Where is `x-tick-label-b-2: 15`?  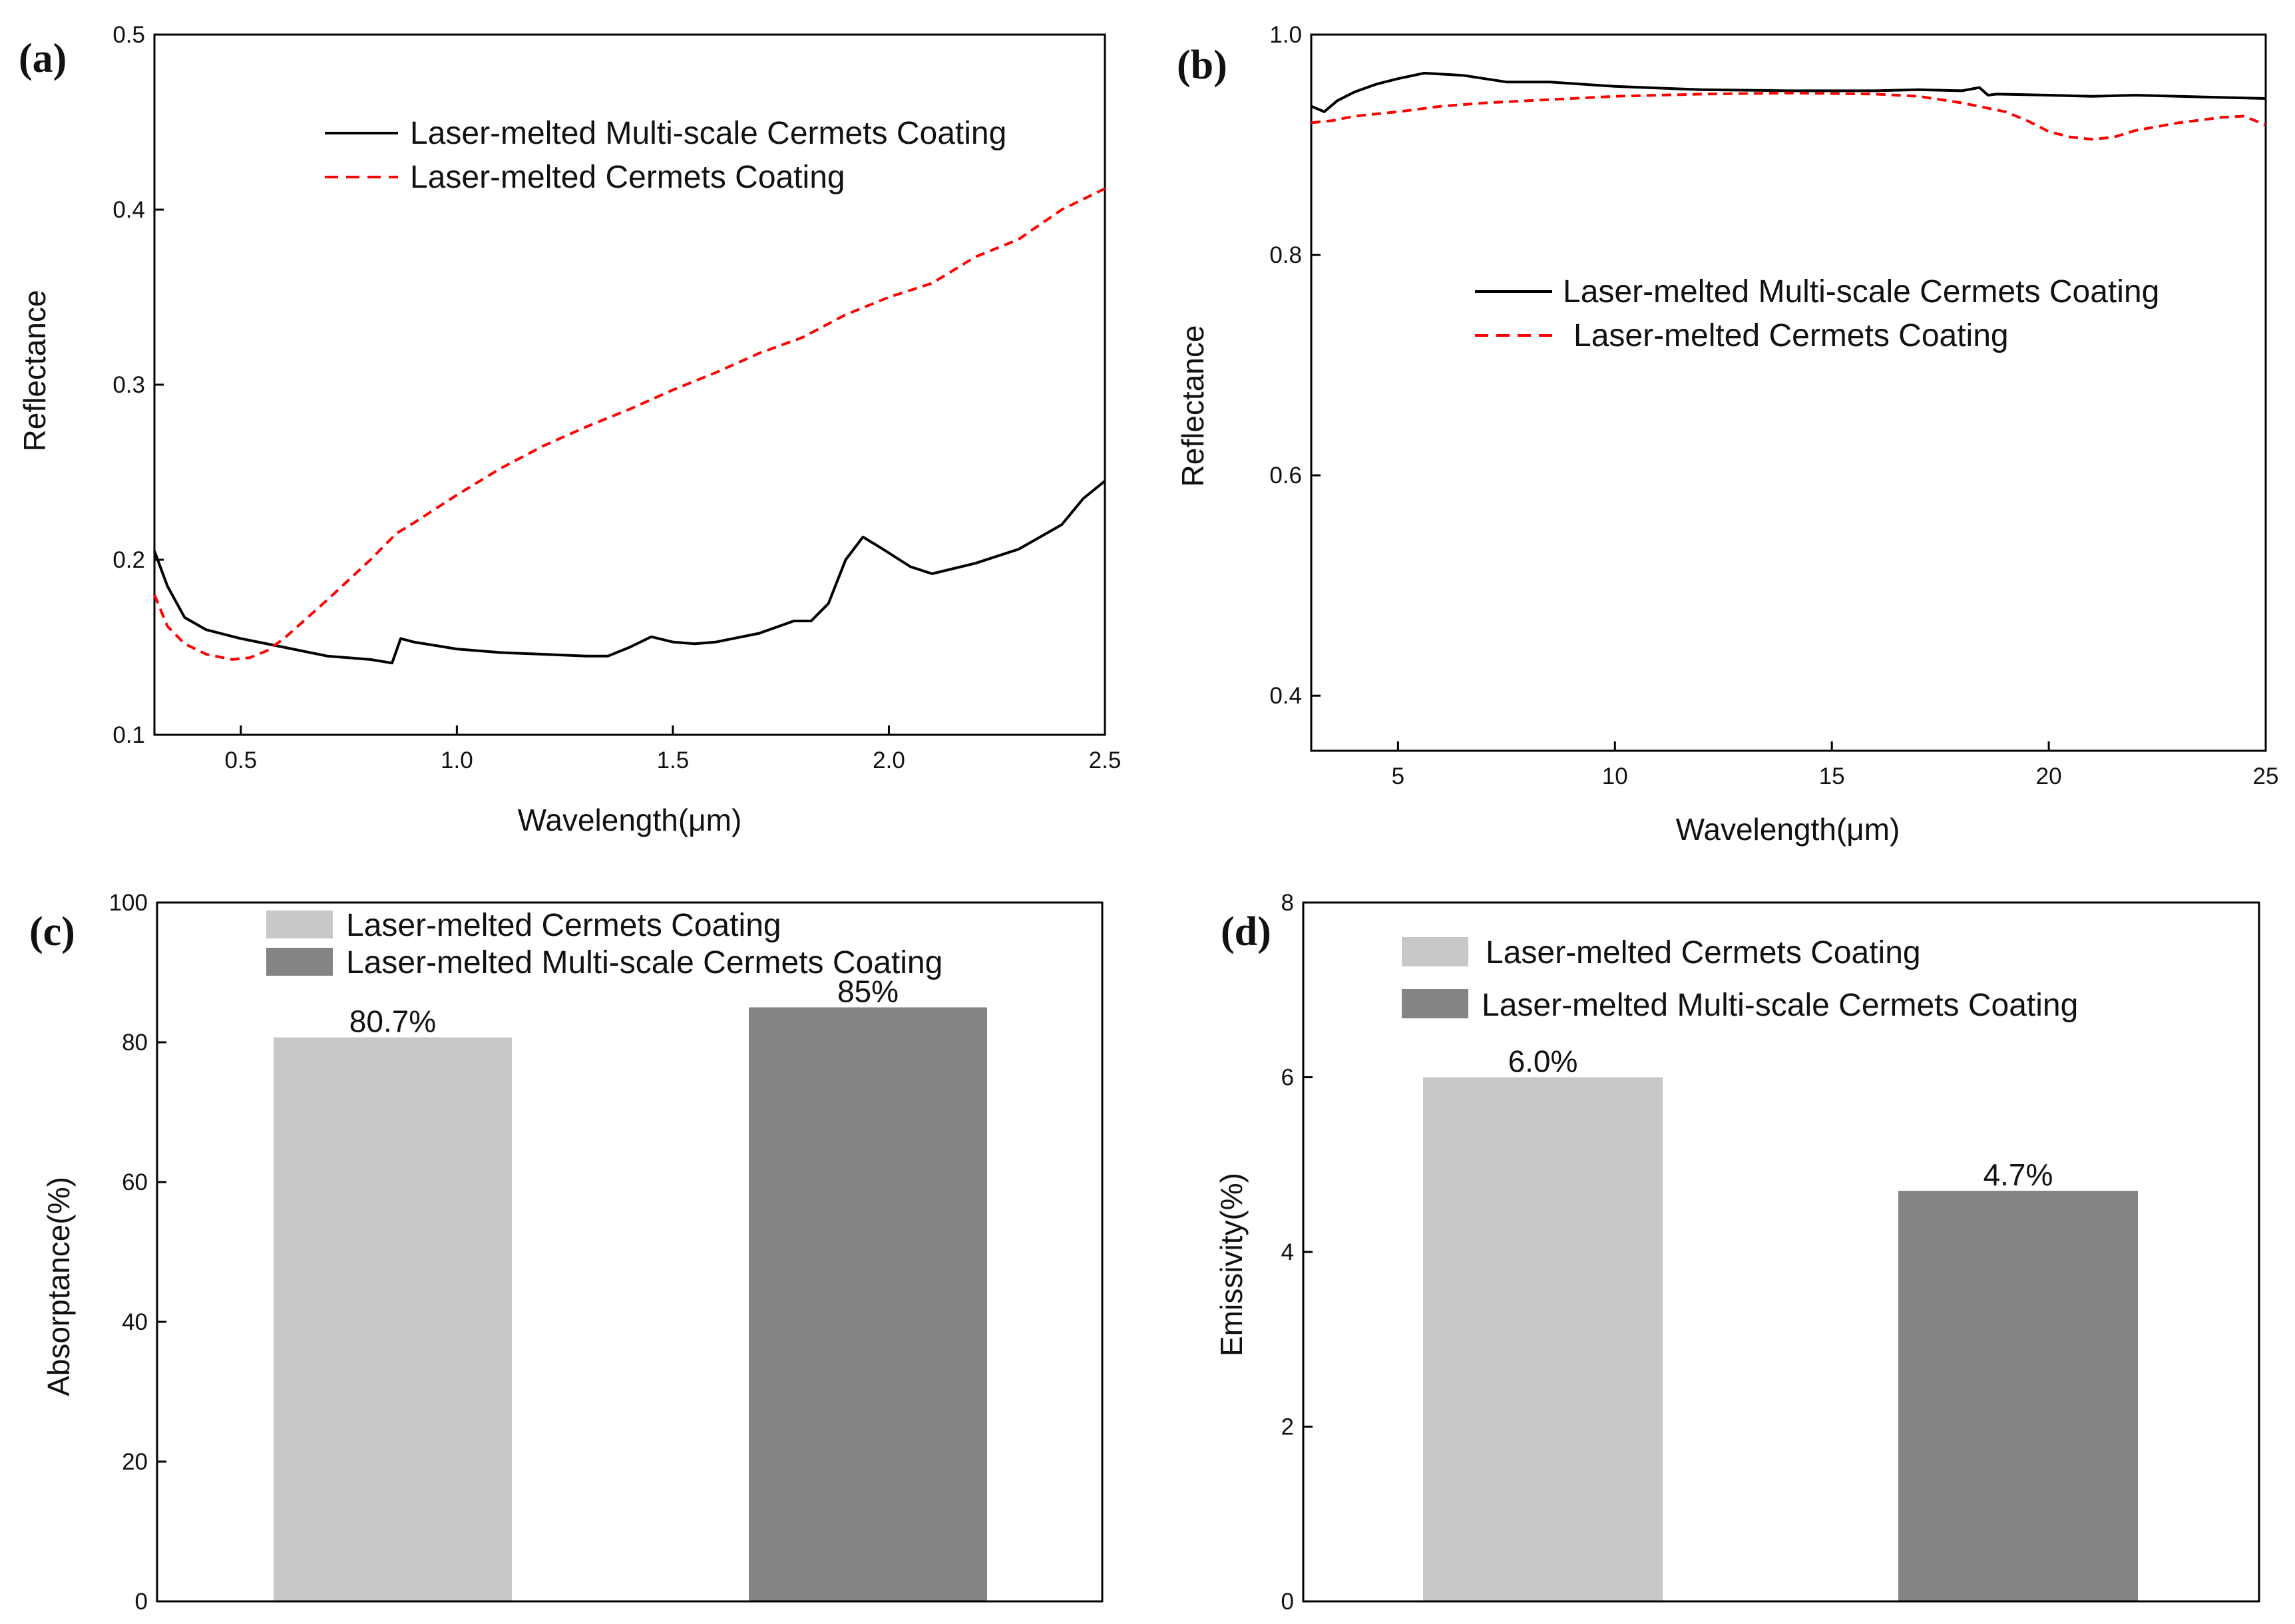
x-tick-label-b-2: 15 is located at coordinates (1832, 776).